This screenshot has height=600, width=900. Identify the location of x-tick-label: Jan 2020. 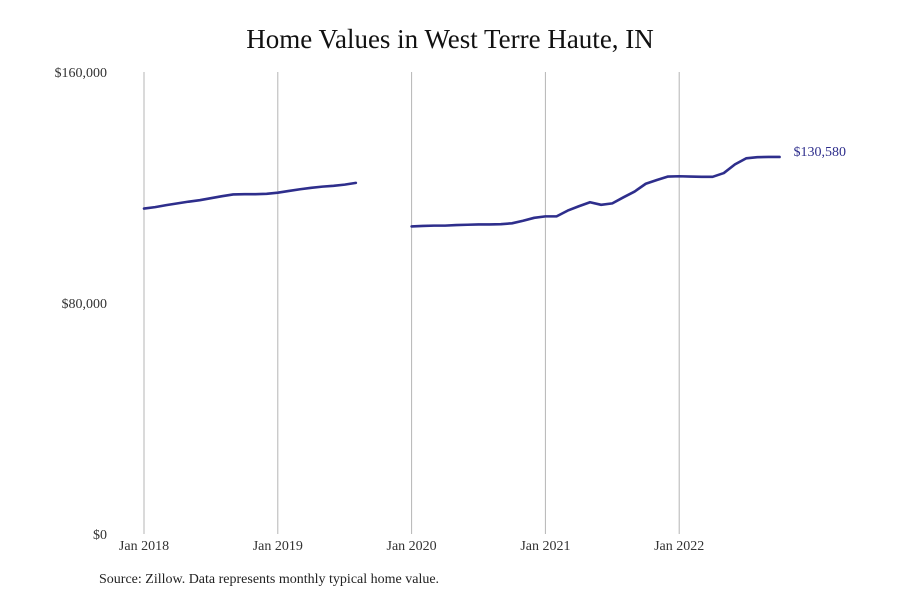
(412, 546).